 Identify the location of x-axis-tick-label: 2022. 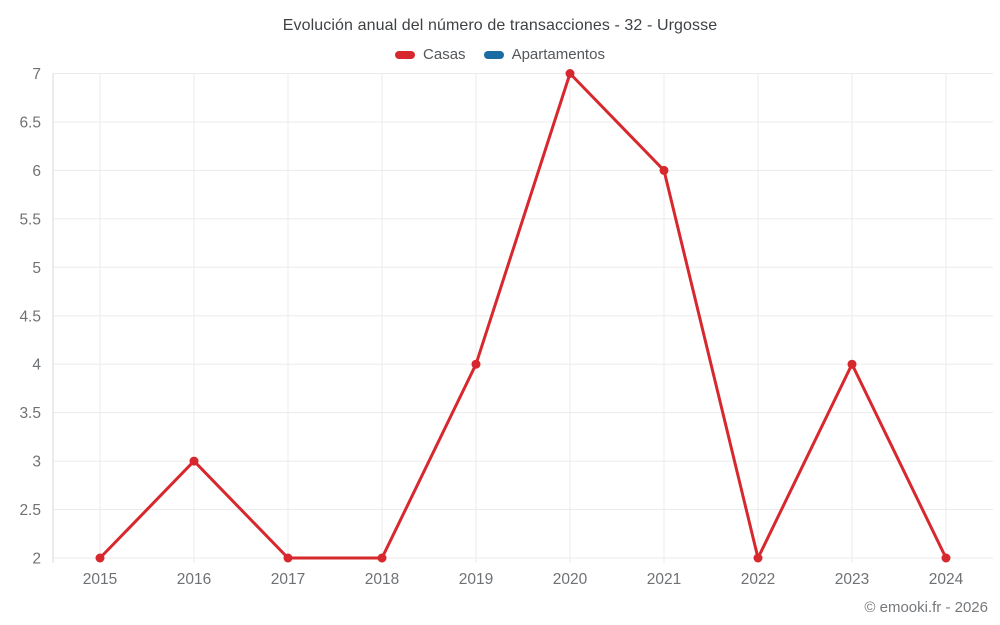
(758, 579).